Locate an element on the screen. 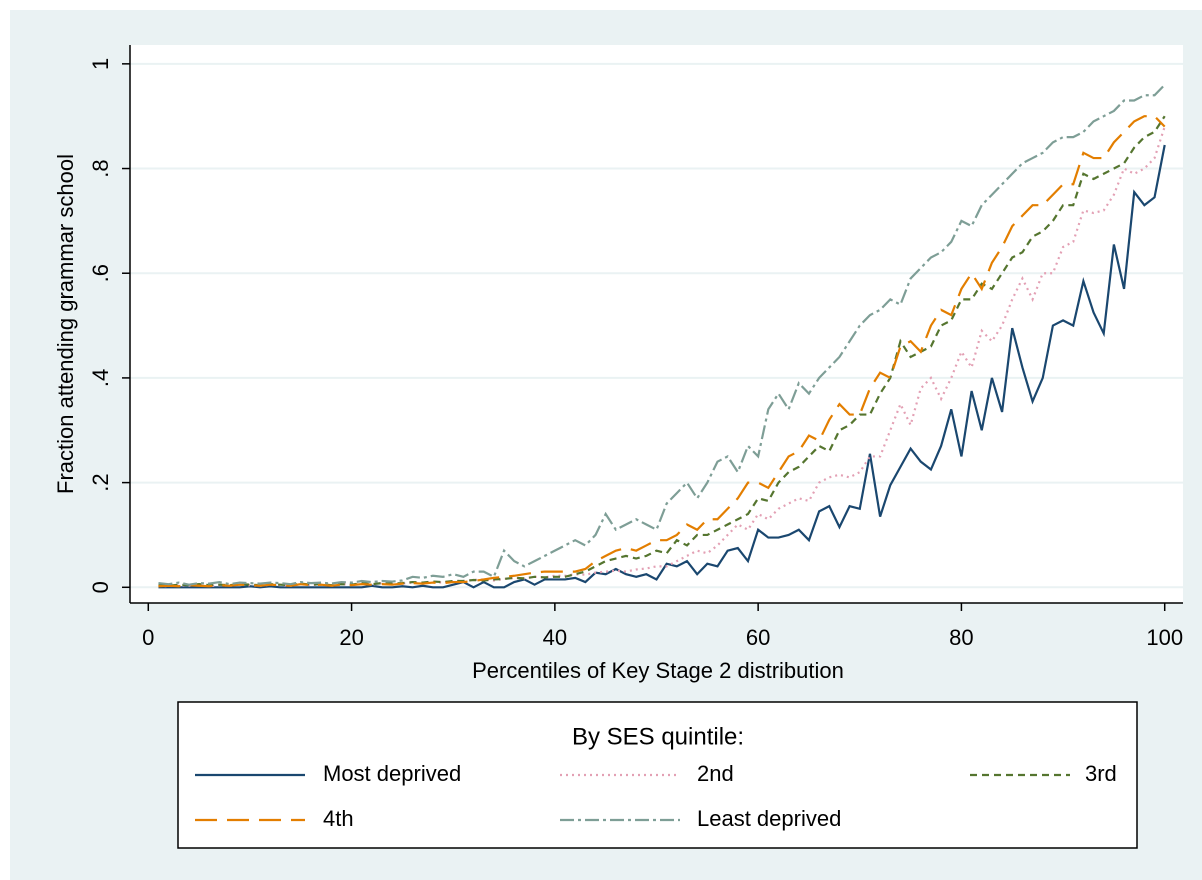 The width and height of the screenshot is (1202, 880). x-tick-label: 40 is located at coordinates (555, 637).